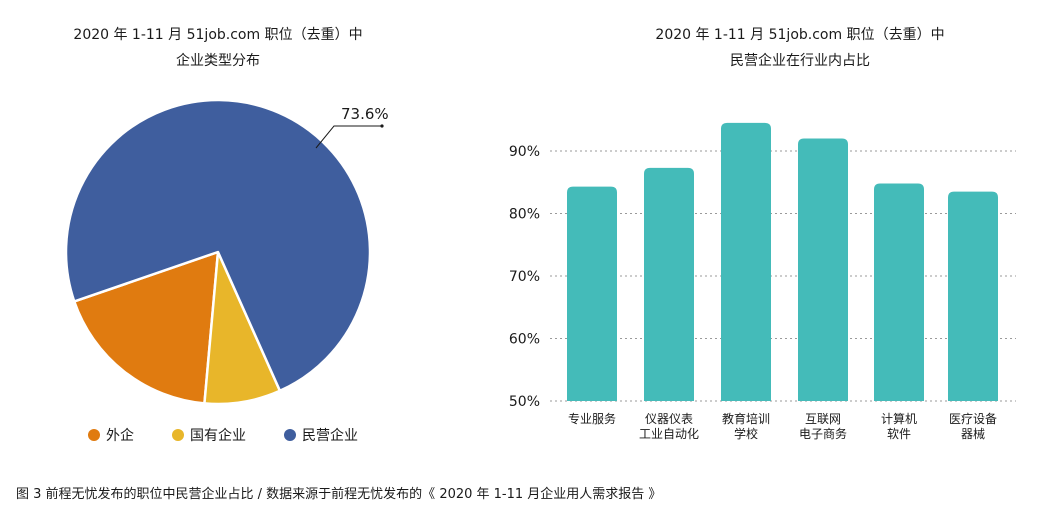  I want to click on legend-marker-foreign, so click(94, 435).